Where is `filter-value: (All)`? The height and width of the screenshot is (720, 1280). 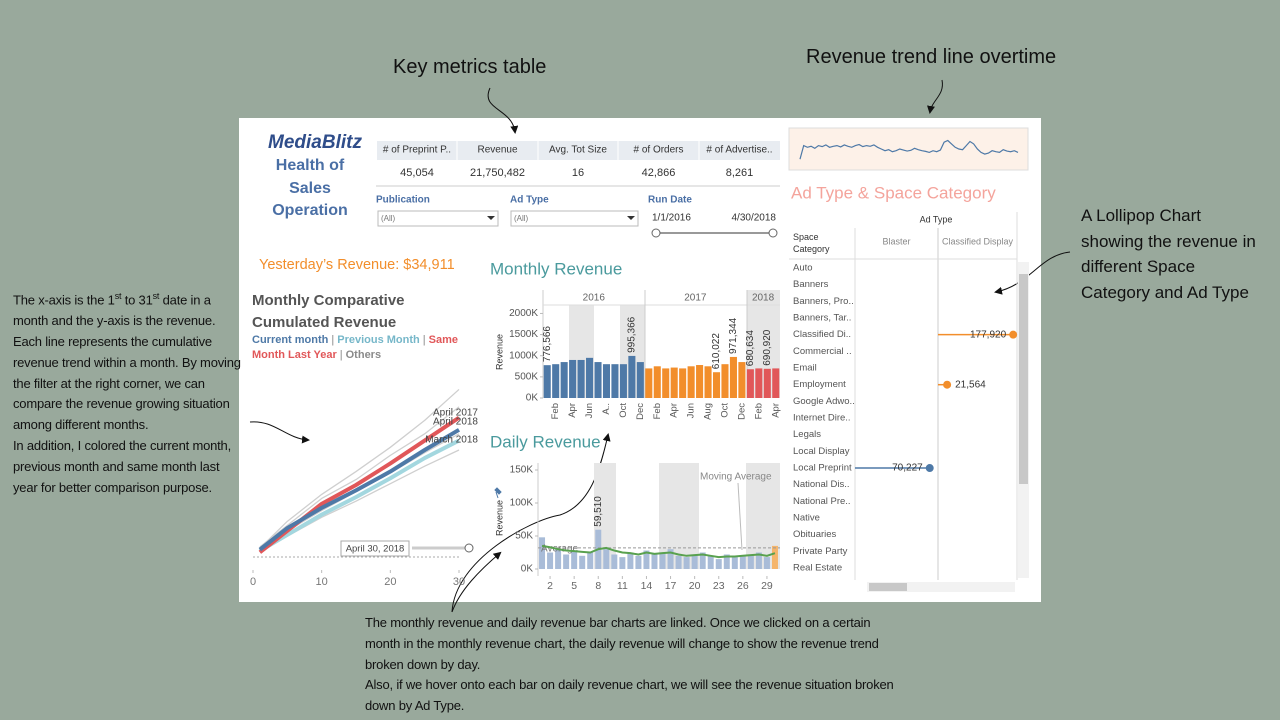
filter-value: (All) is located at coordinates (521, 218).